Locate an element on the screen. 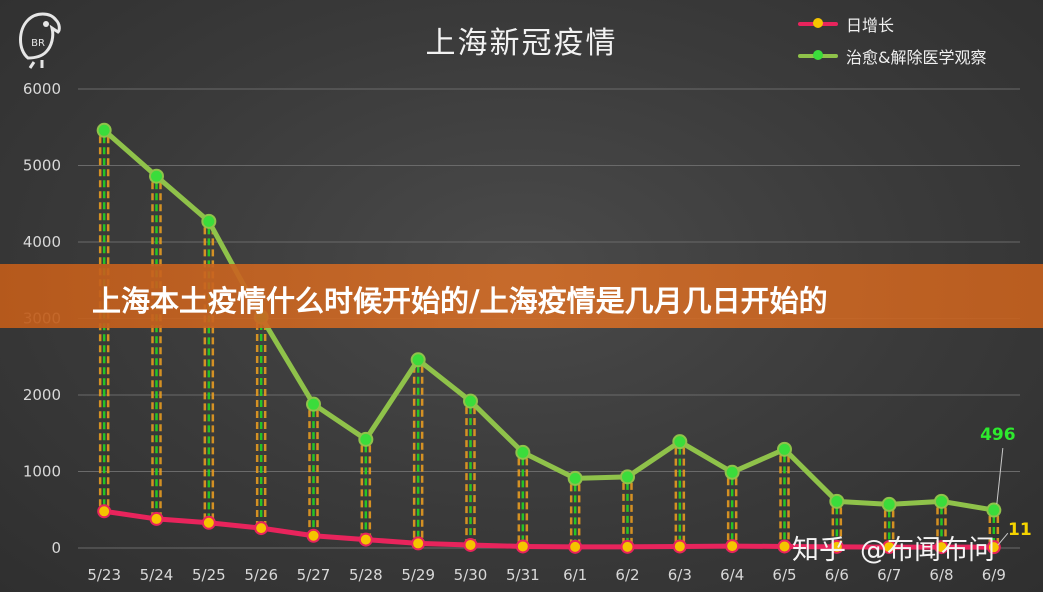  legend-swatch-daily is located at coordinates (818, 23).